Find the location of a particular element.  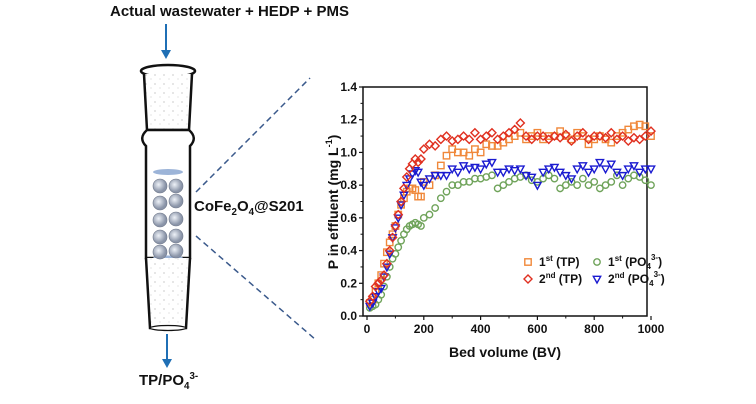

x-tick-label: 0 is located at coordinates (367, 329).